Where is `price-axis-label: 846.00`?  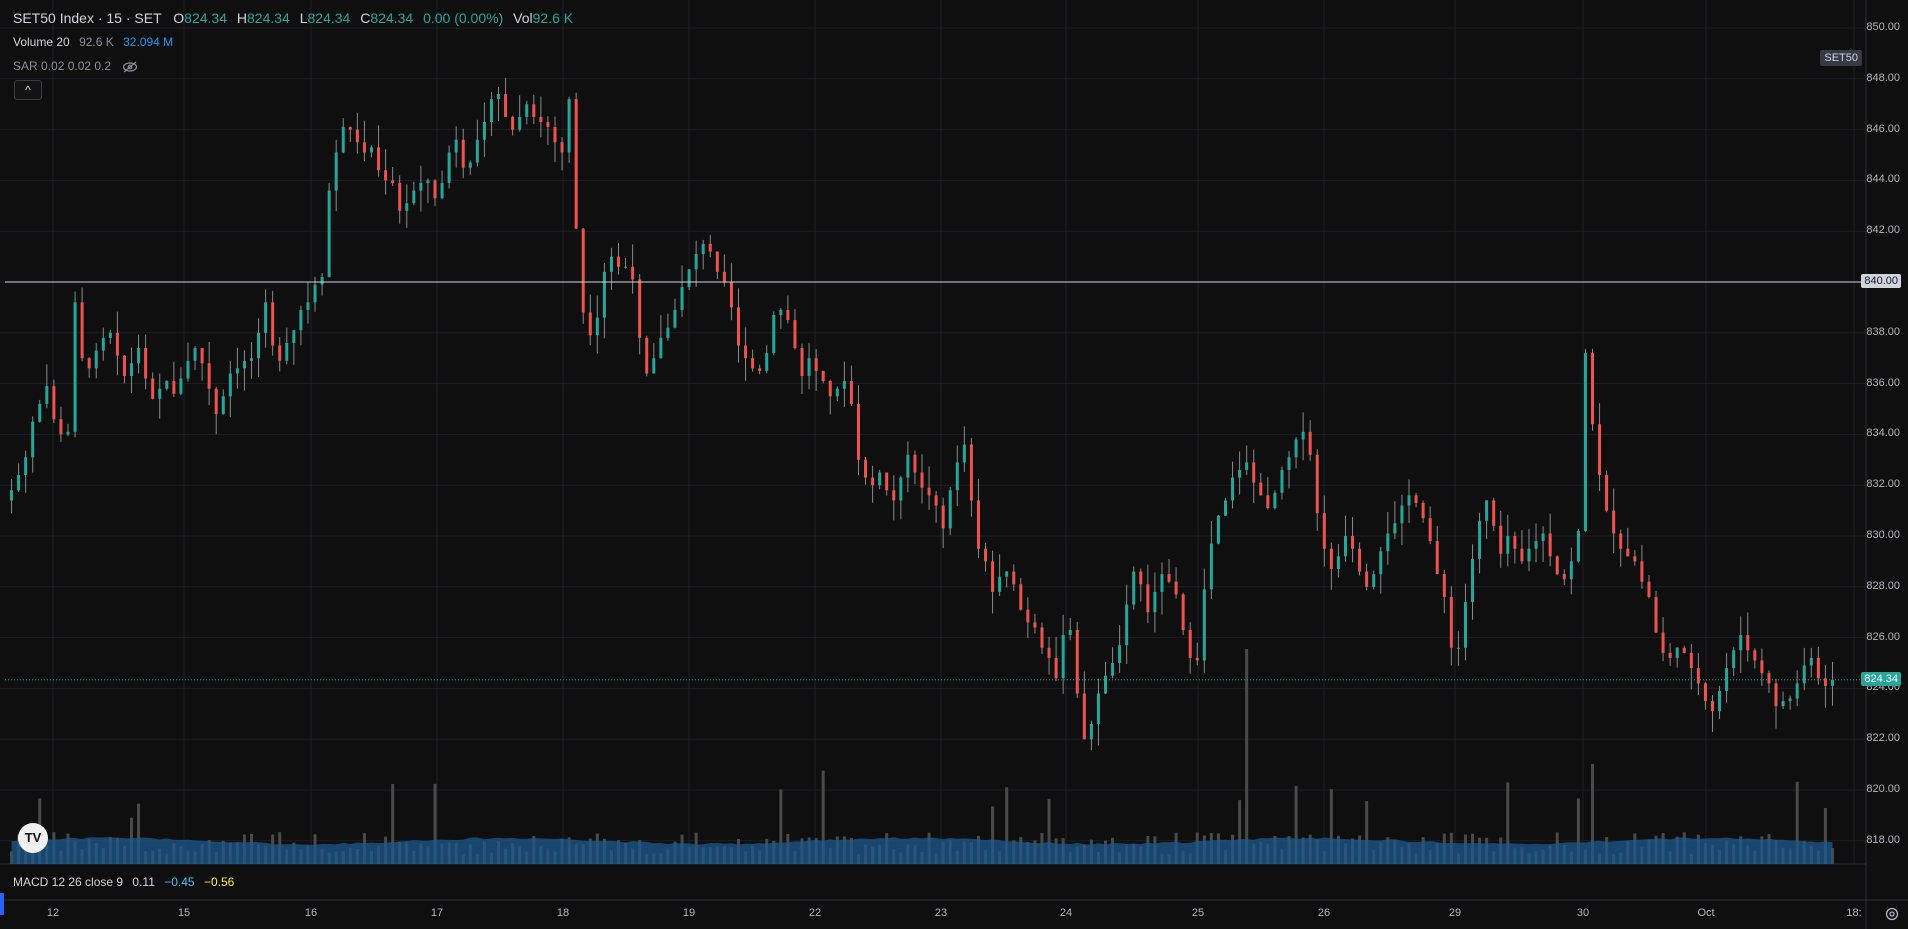
price-axis-label: 846.00 is located at coordinates (1883, 128).